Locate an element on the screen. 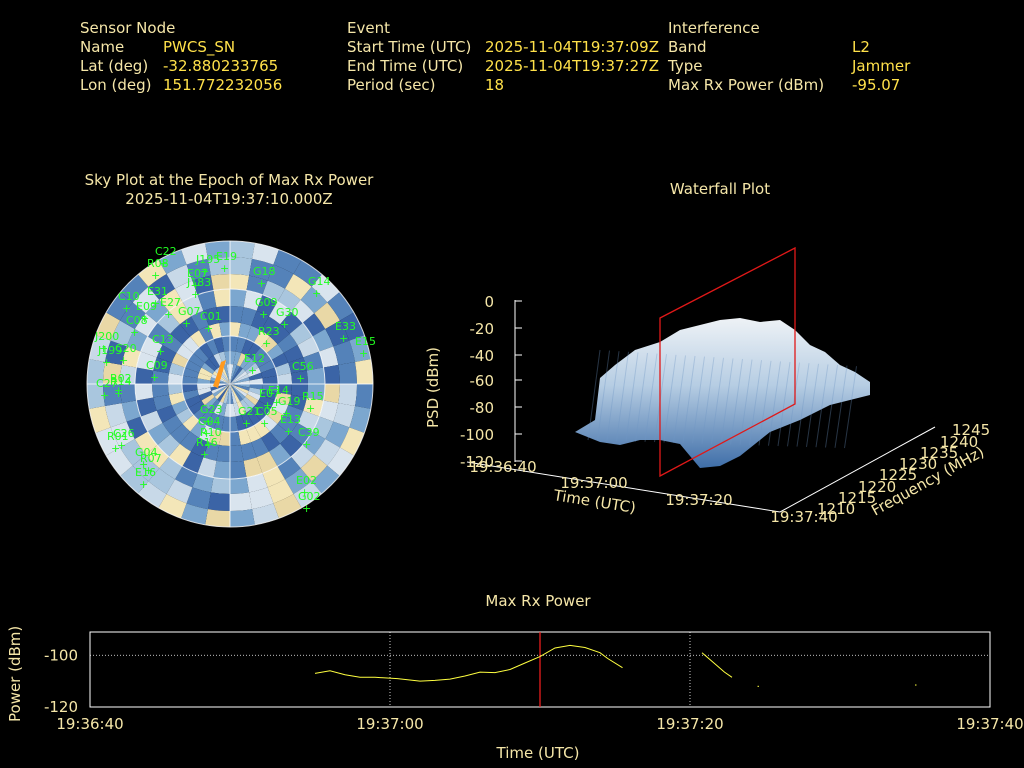 Image resolution: width=1024 pixels, height=768 pixels. satellite-label: C13 is located at coordinates (163, 339).